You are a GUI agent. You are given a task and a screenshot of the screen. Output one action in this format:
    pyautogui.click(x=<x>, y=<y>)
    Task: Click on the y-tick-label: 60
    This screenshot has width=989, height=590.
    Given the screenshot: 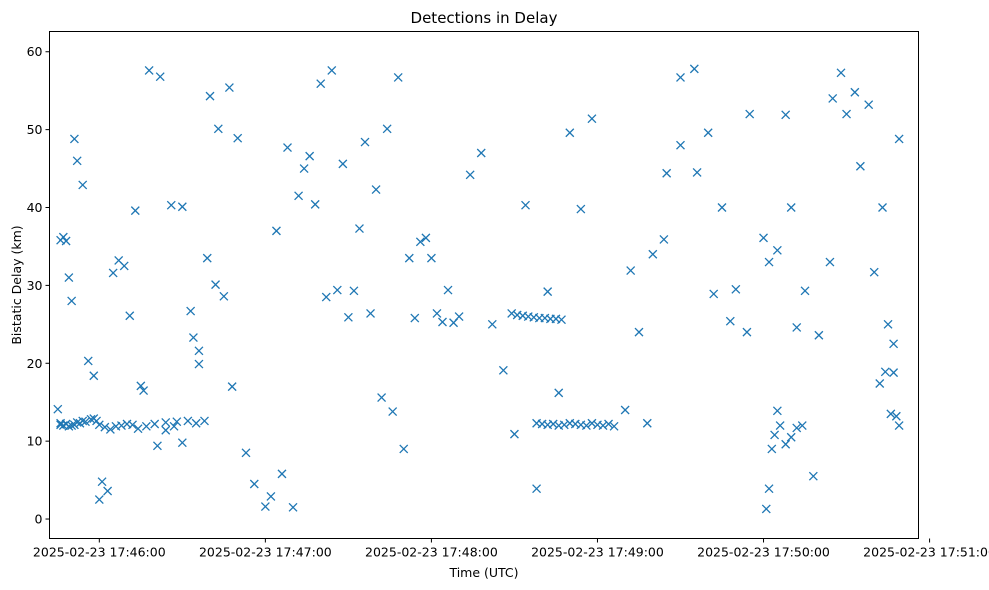 What is the action you would take?
    pyautogui.click(x=35, y=51)
    